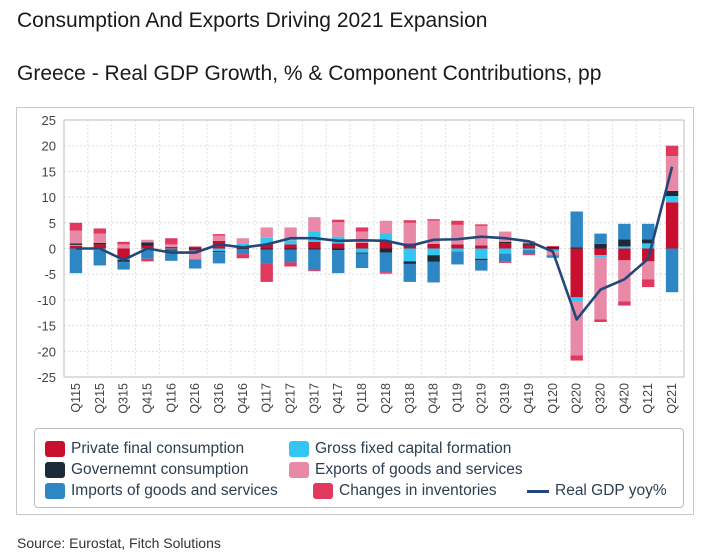 Image resolution: width=701 pixels, height=559 pixels. I want to click on legend-label: Real GDP yoy%, so click(611, 490).